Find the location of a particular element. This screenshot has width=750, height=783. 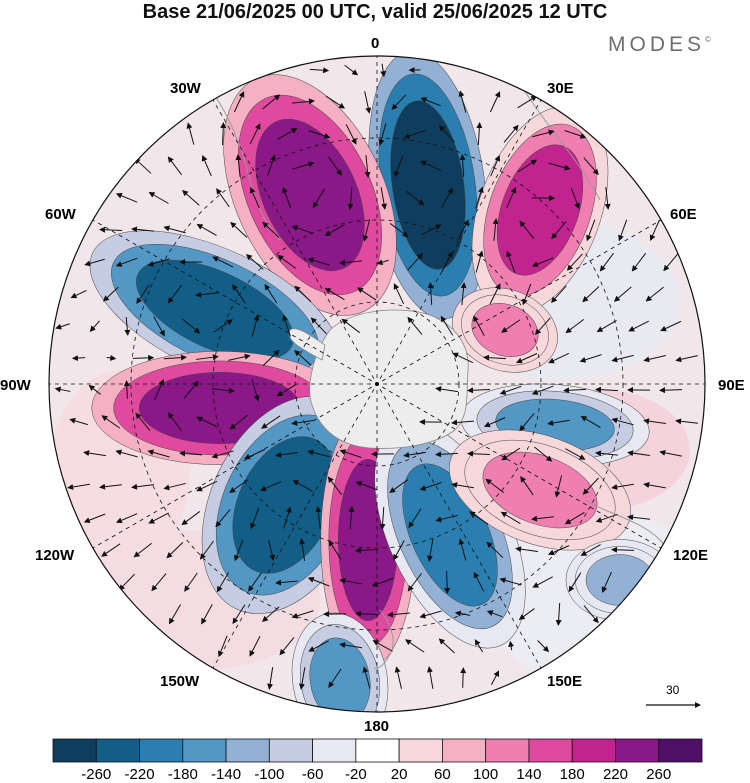

colorbar-tick-label: 220 is located at coordinates (615, 774).